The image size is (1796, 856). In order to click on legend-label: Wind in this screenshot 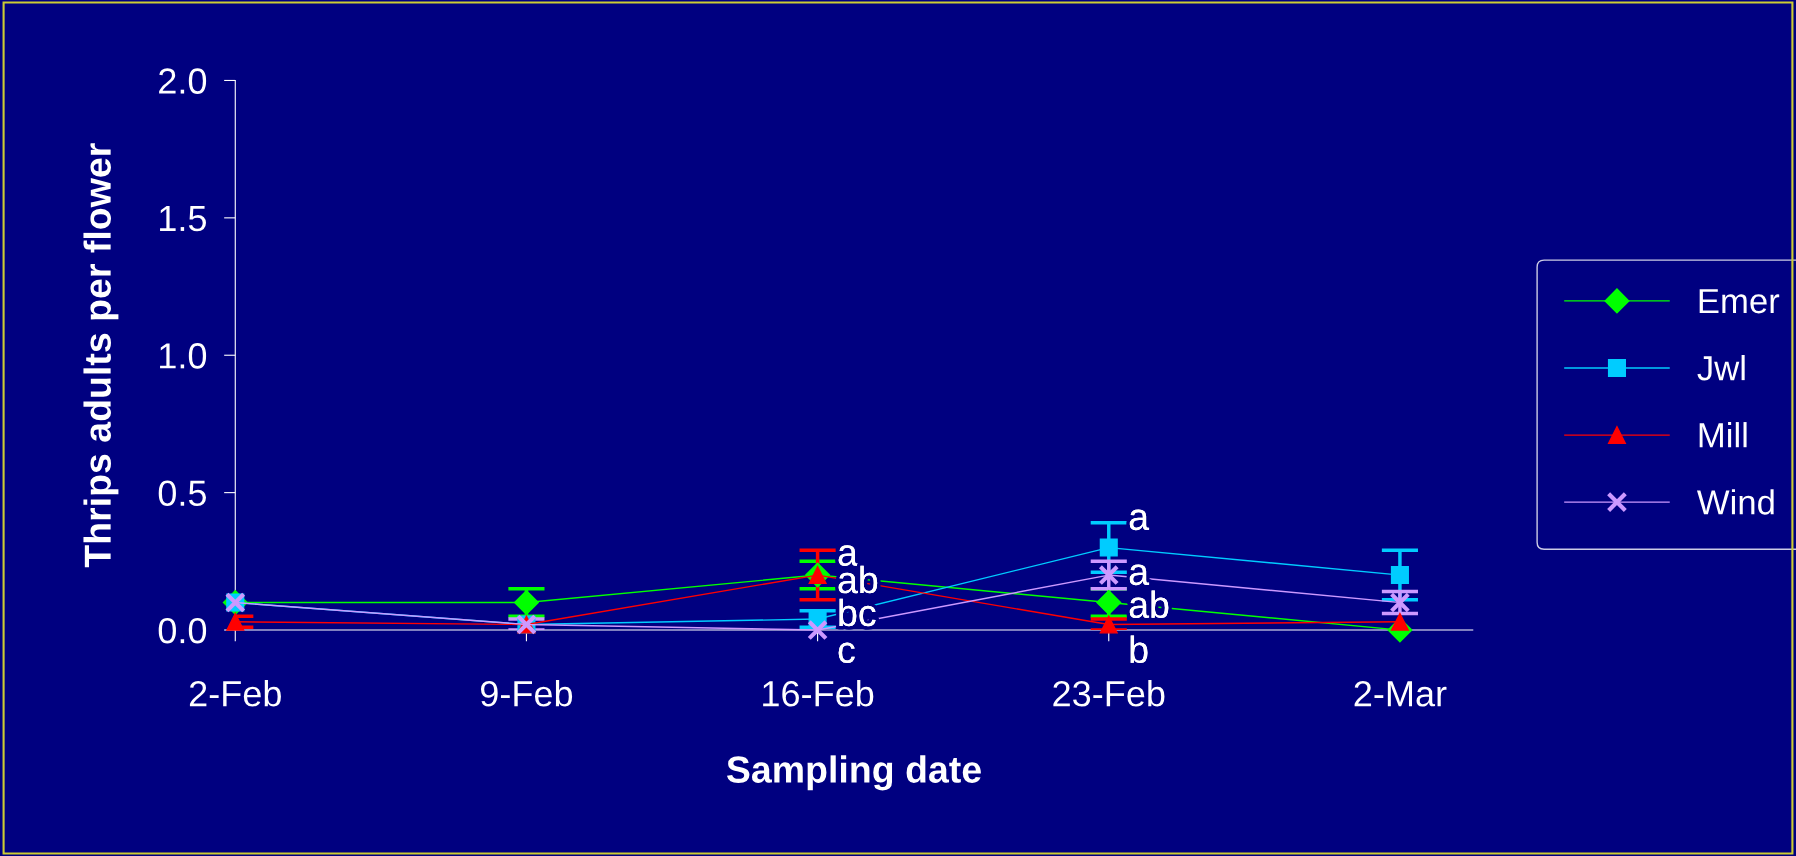, I will do `click(1735, 502)`.